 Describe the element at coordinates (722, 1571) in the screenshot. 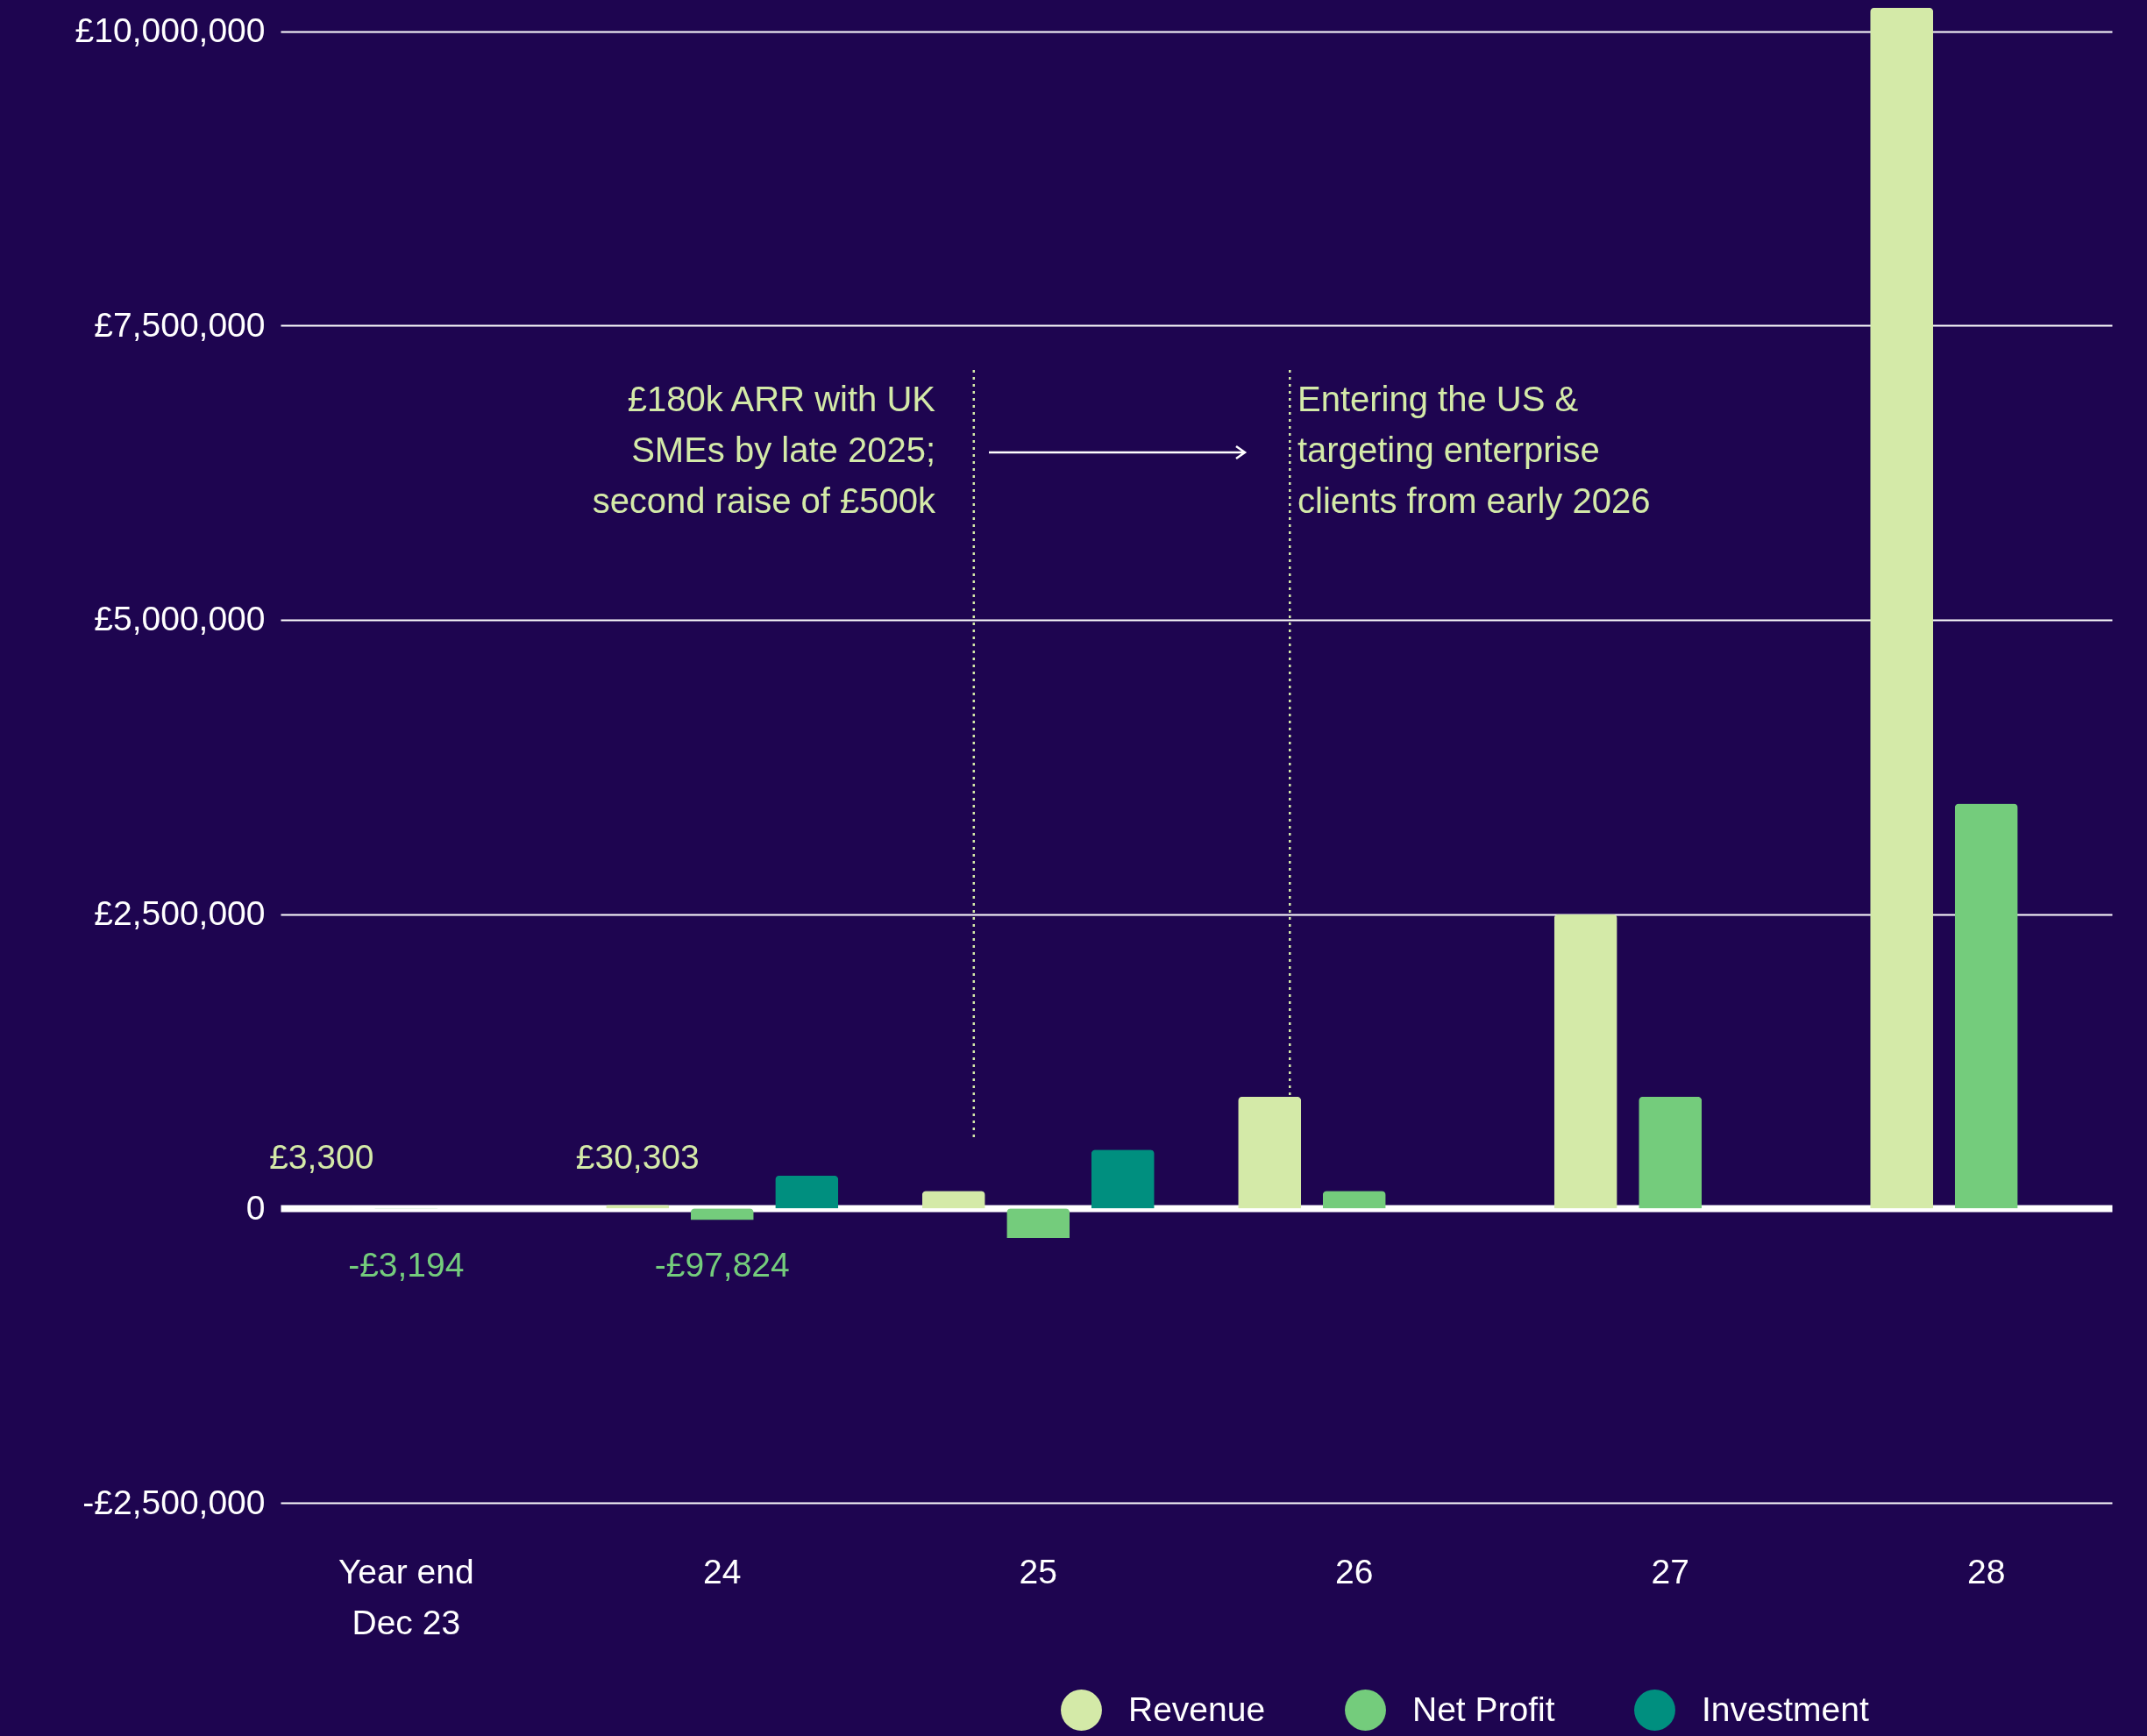

I see `x-tick-label: 24` at that location.